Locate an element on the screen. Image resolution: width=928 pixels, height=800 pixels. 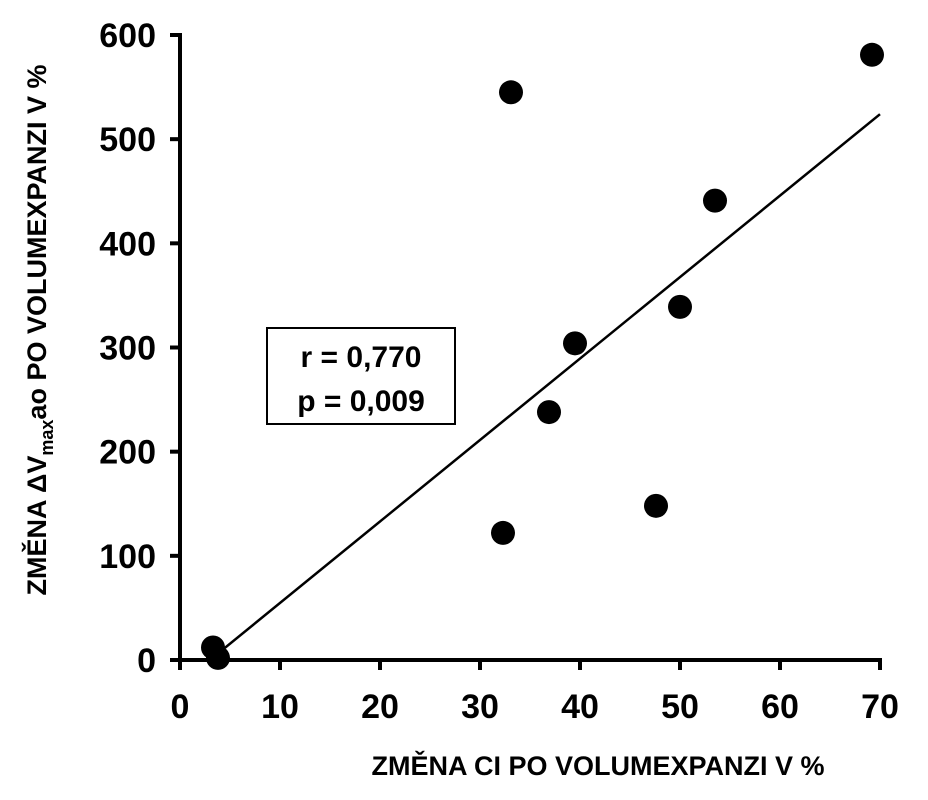
y-axis-title-prefix: ZMĚNA ΔV is located at coordinates (36, 526).